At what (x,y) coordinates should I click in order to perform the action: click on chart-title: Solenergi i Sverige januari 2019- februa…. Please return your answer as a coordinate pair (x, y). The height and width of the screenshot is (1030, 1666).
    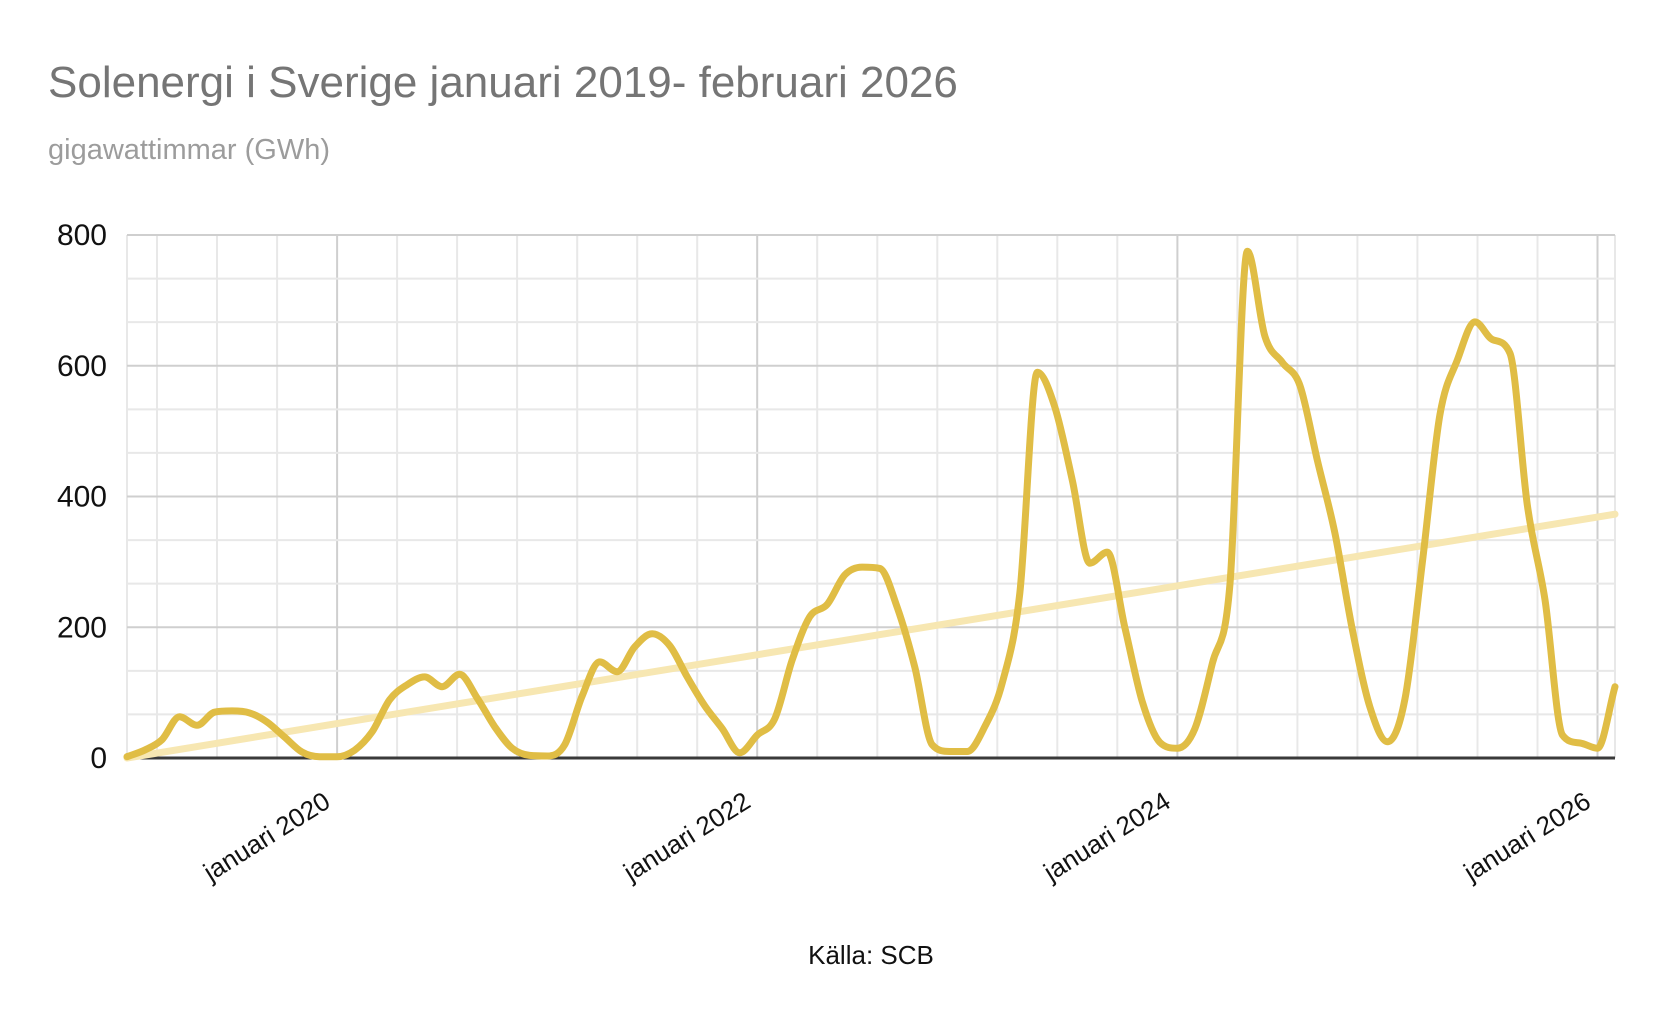
    Looking at the image, I should click on (503, 82).